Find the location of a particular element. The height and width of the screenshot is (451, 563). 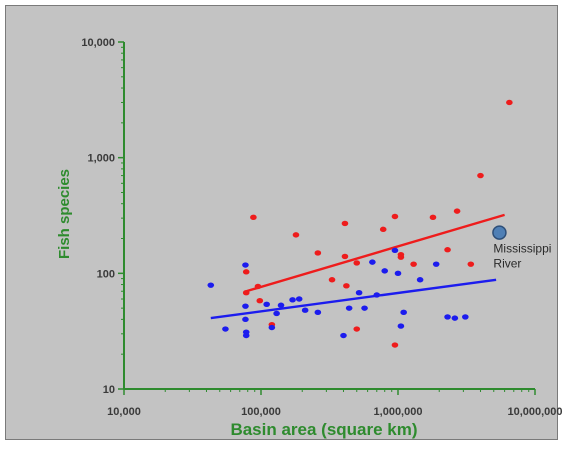

highlight-point is located at coordinates (499, 232).